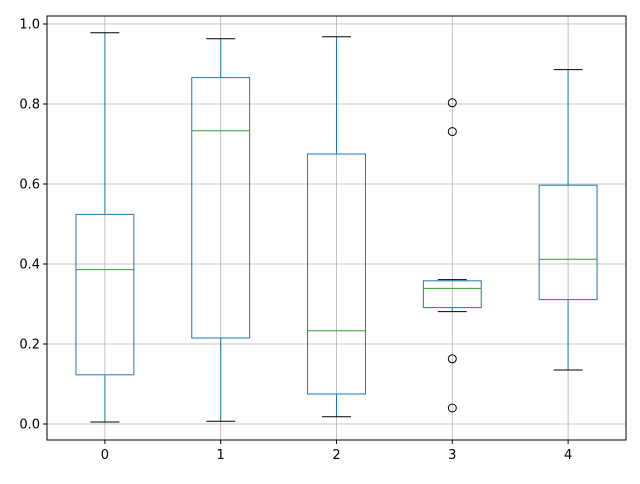  What do you see at coordinates (29, 265) in the screenshot?
I see `y-tick-label: 0.4` at bounding box center [29, 265].